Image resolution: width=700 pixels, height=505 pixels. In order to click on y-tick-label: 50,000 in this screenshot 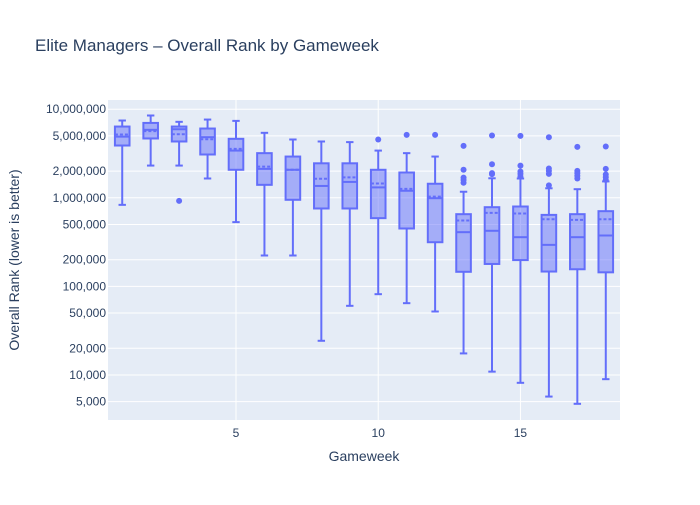, I will do `click(87, 313)`.